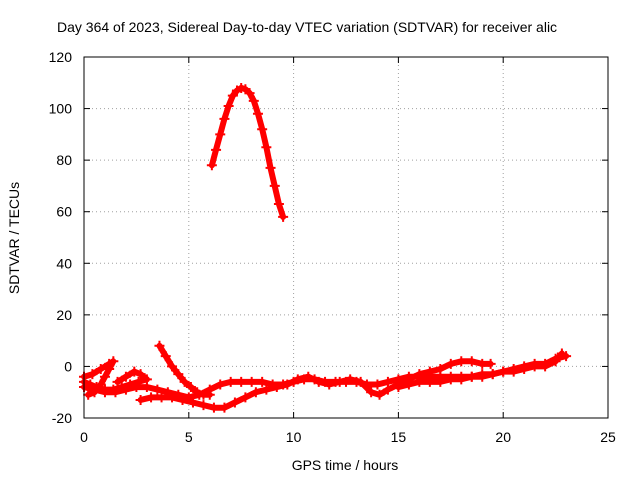  What do you see at coordinates (84, 437) in the screenshot?
I see `x-tick-label: 0` at bounding box center [84, 437].